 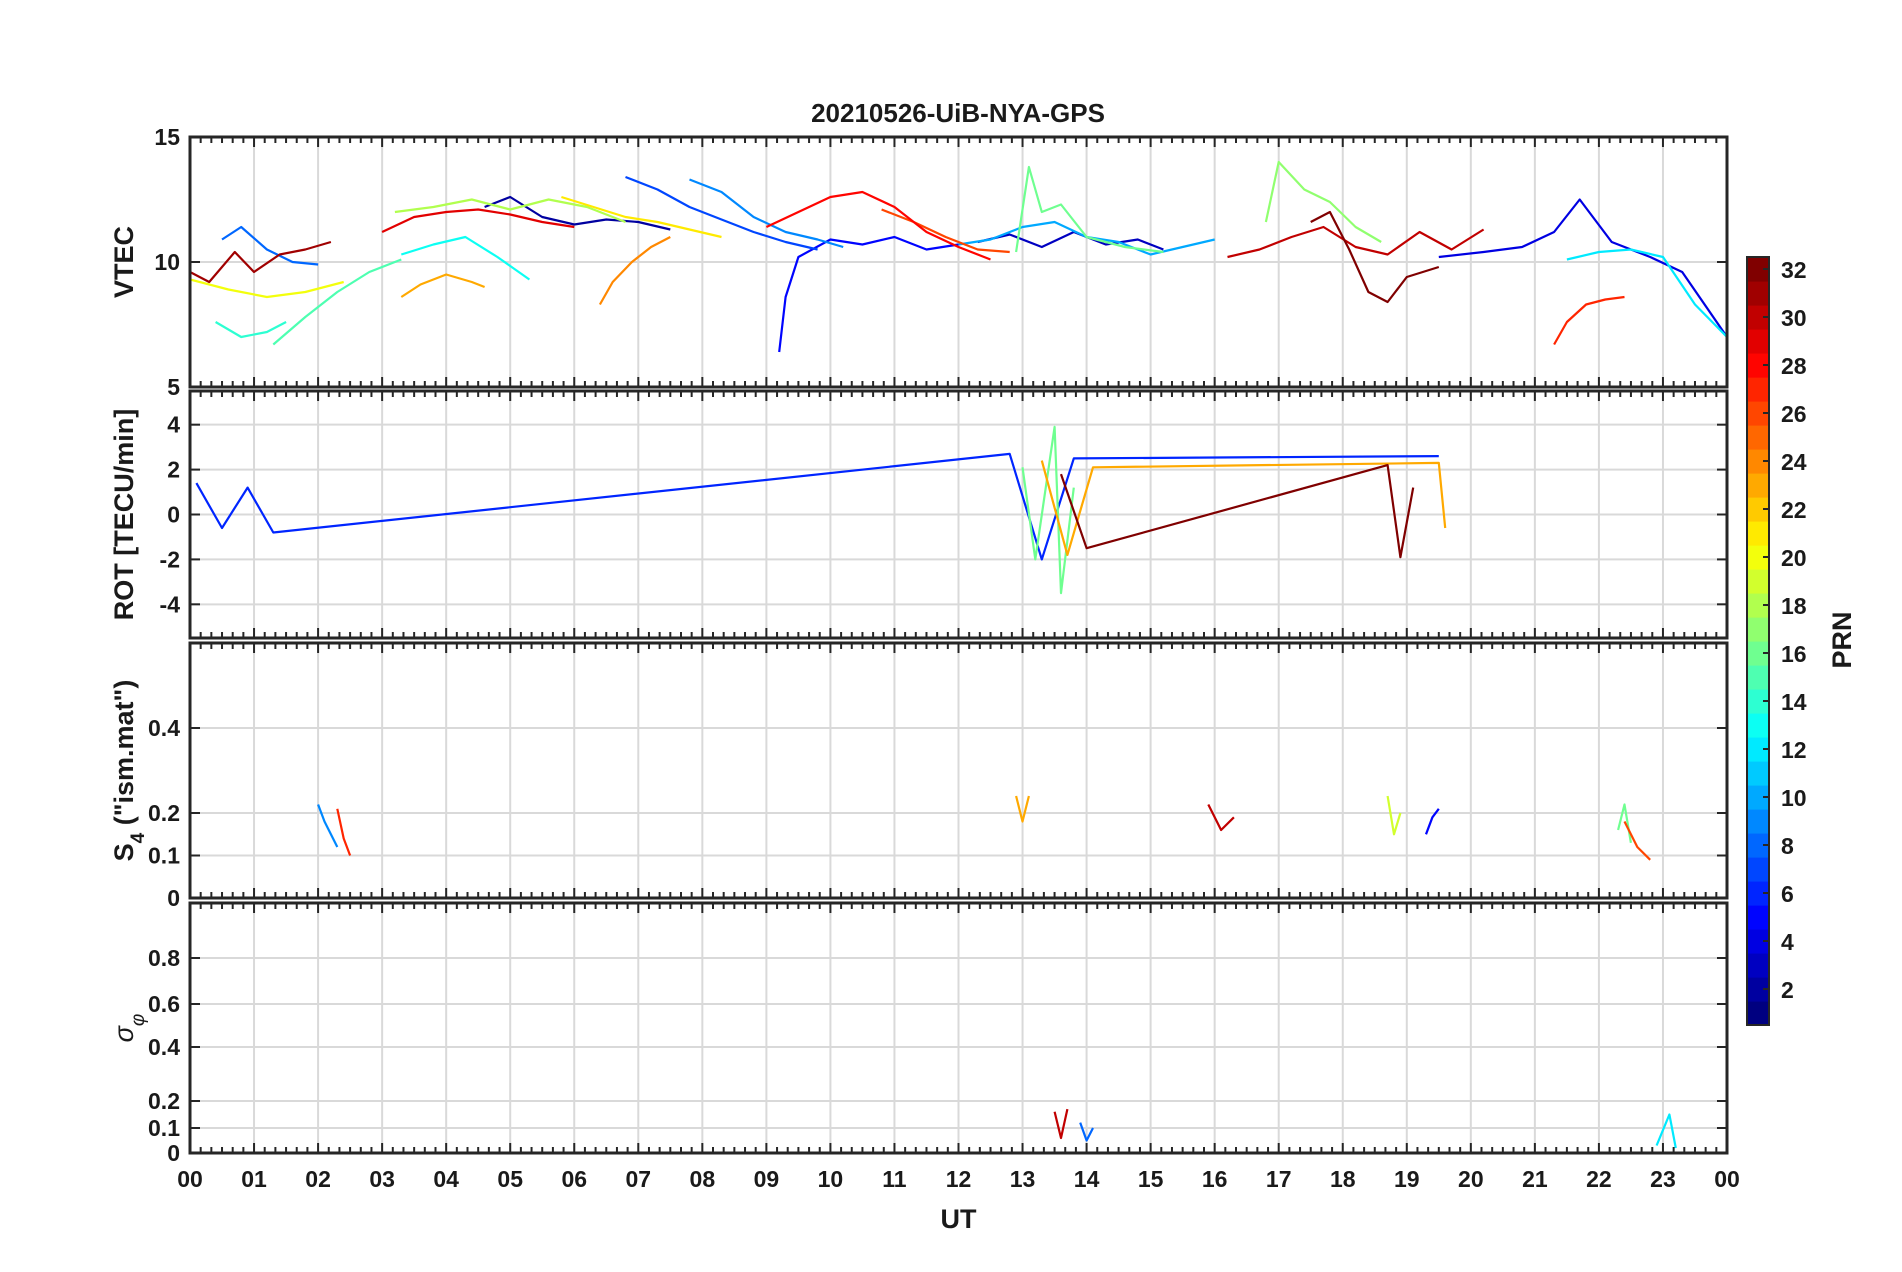 What do you see at coordinates (1787, 894) in the screenshot?
I see `colorbar-tick-label: 6` at bounding box center [1787, 894].